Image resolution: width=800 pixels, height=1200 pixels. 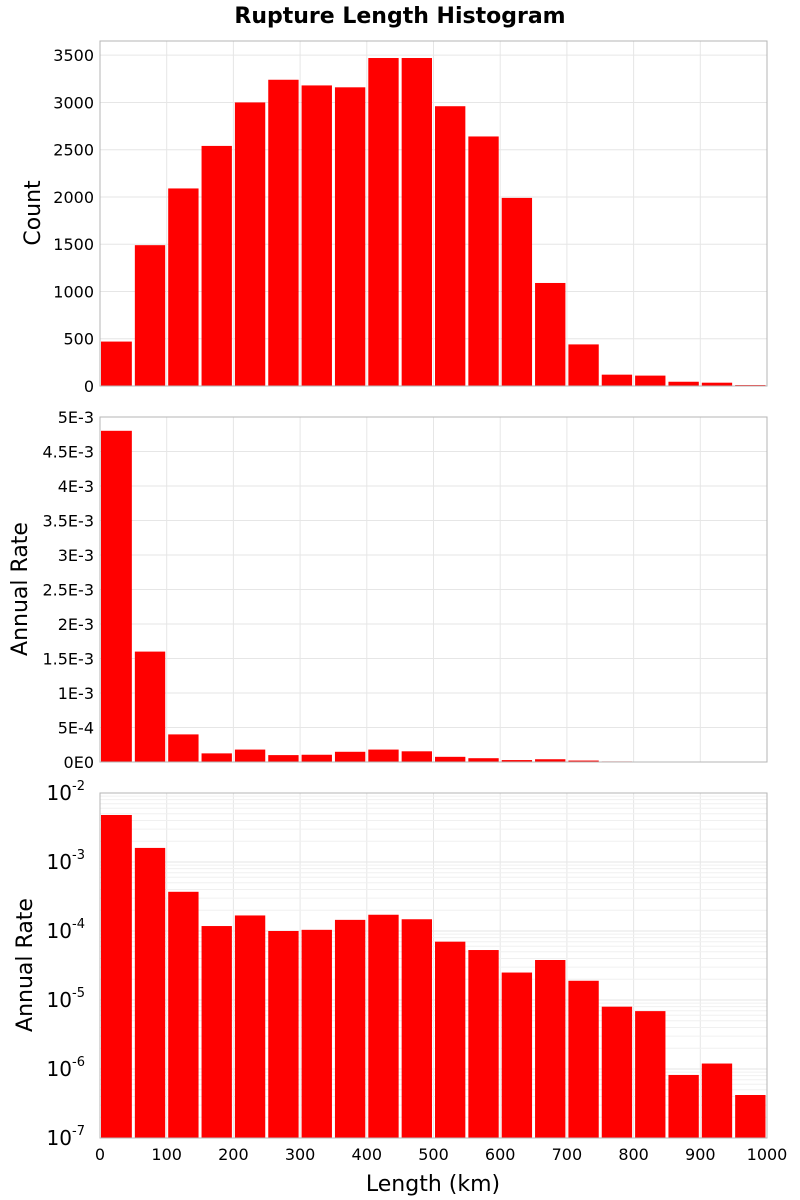 I want to click on x-tick-label: 500, so click(x=433, y=1154).